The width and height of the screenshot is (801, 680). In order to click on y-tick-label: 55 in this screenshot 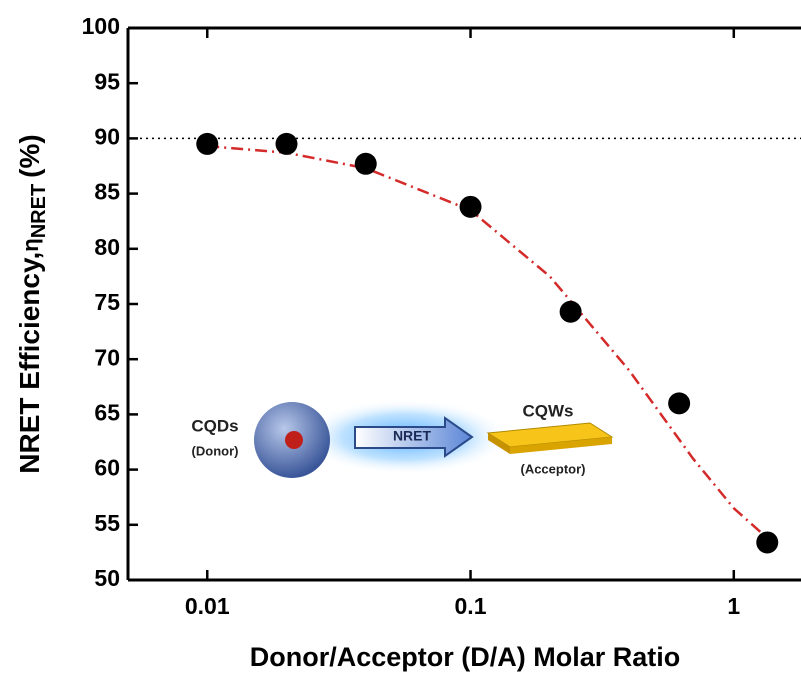, I will do `click(107, 523)`.